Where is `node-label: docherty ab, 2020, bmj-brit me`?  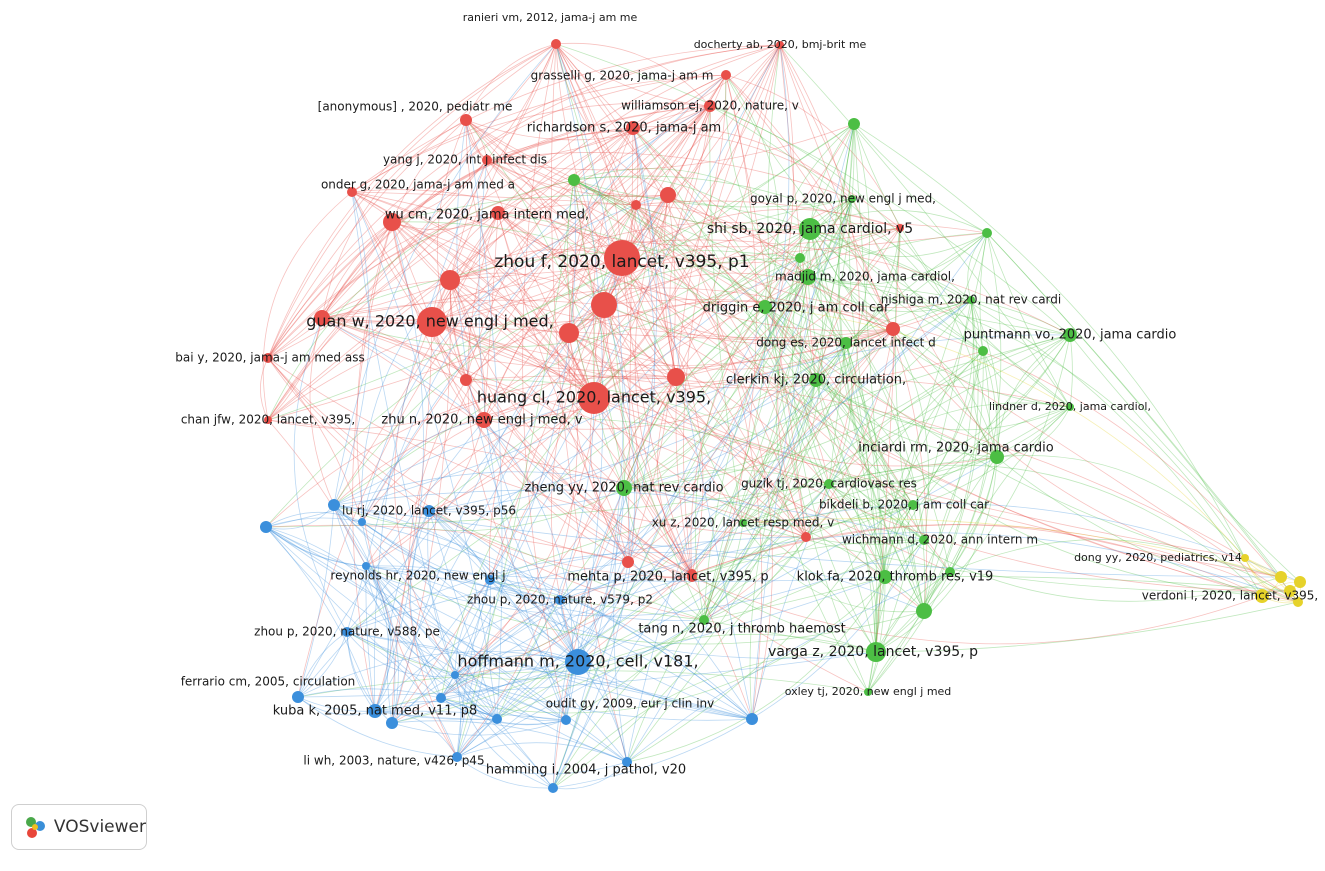 node-label: docherty ab, 2020, bmj-brit me is located at coordinates (780, 44).